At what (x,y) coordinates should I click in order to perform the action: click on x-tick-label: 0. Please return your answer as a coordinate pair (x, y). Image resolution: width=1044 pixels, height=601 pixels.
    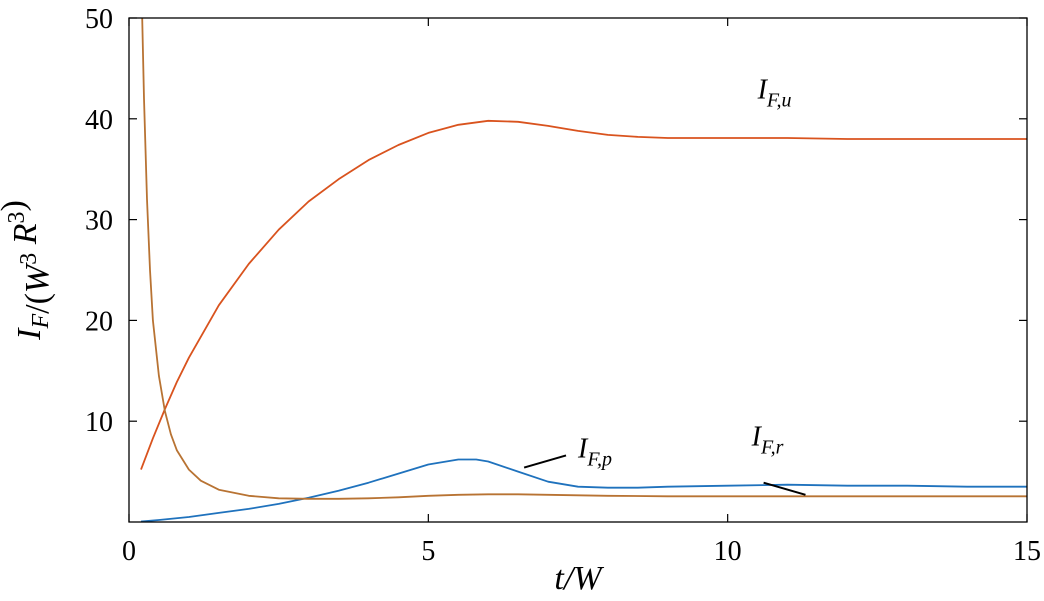
    Looking at the image, I should click on (129, 551).